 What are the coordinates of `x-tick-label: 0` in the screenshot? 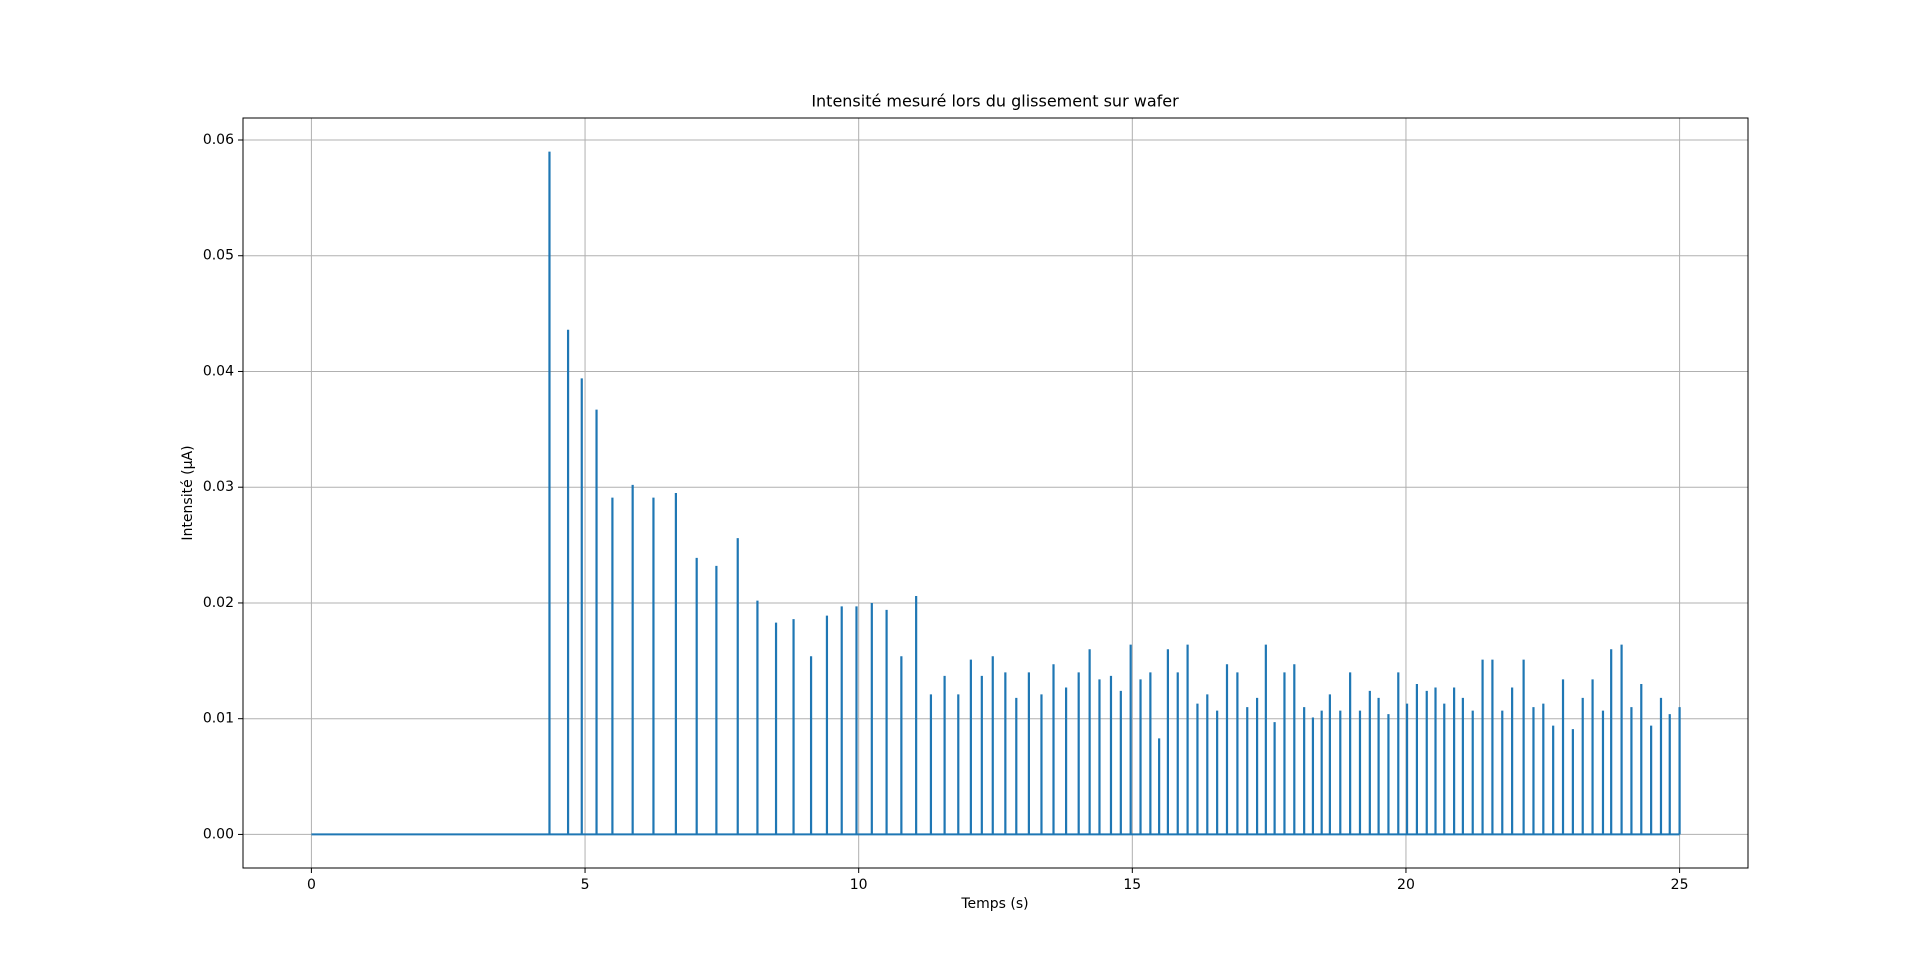 It's located at (311, 885).